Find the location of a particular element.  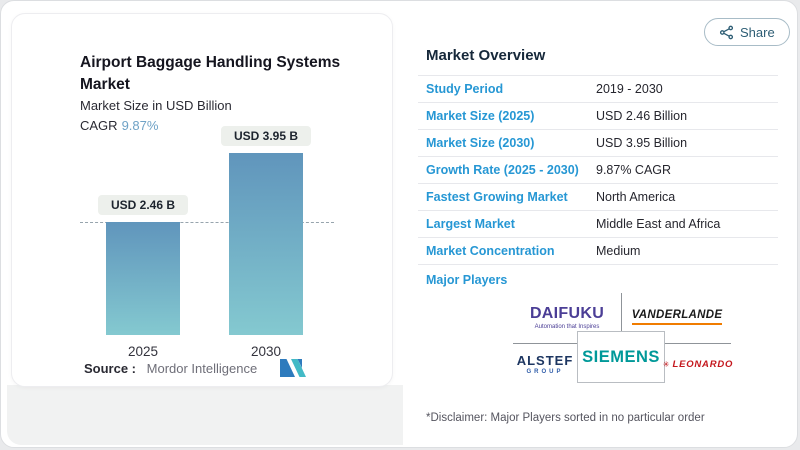

row-label: Study Period is located at coordinates (465, 89).